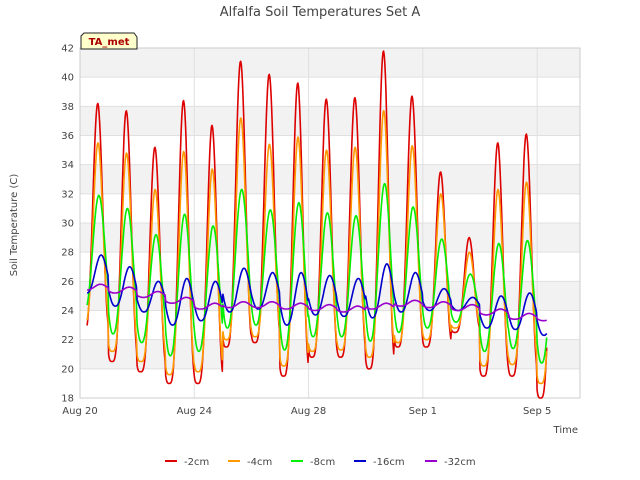 This screenshot has height=480, width=640. Describe the element at coordinates (67, 369) in the screenshot. I see `y-tick-label: 20` at that location.